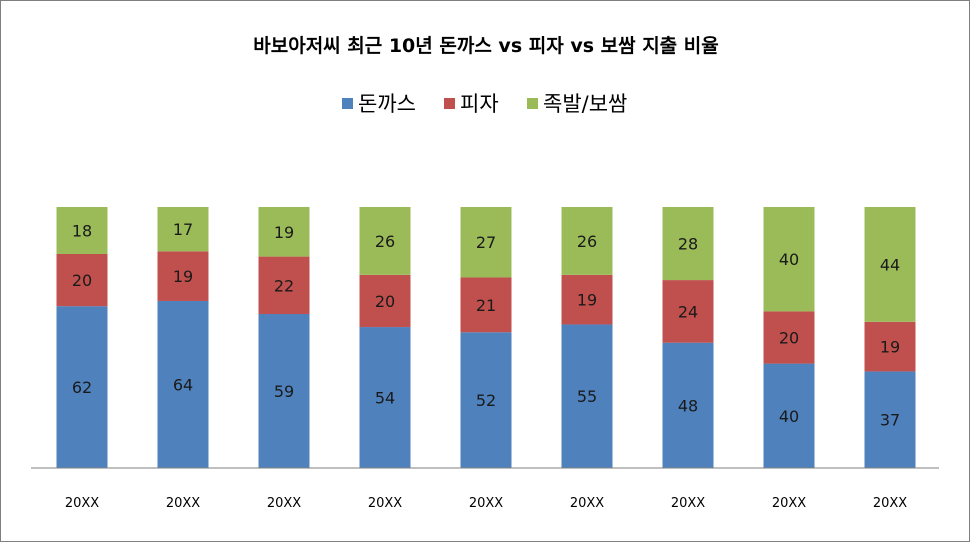  Describe the element at coordinates (82, 503) in the screenshot. I see `x-tick-label-1: 20XX` at that location.